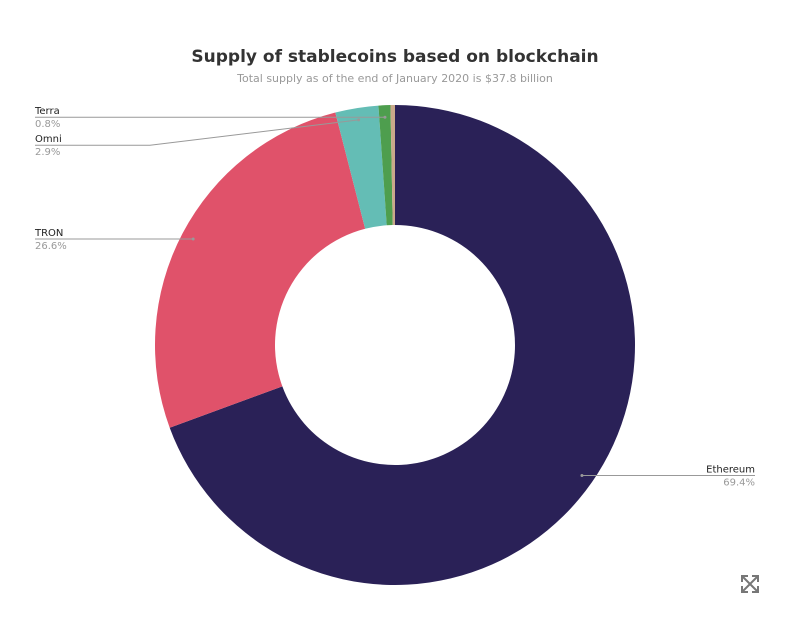 The height and width of the screenshot is (618, 790). What do you see at coordinates (739, 483) in the screenshot?
I see `slice-value-label: 69.4%` at bounding box center [739, 483].